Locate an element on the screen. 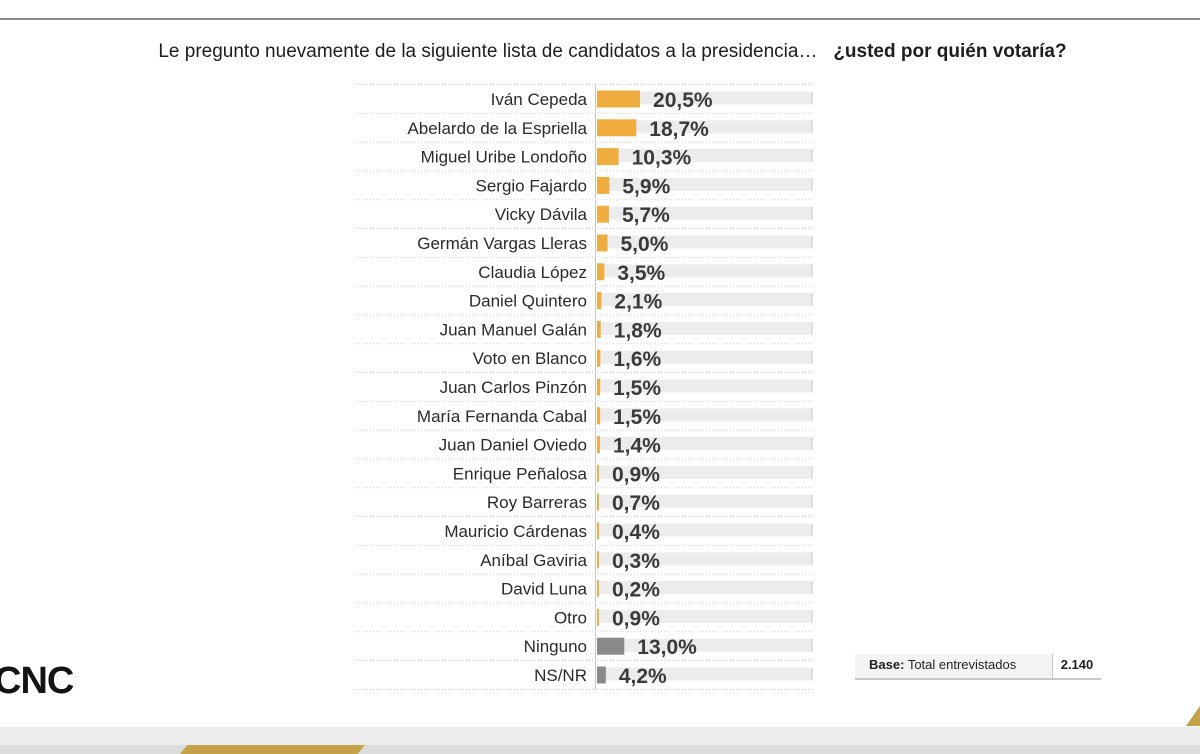  cnc-logo: CNC is located at coordinates (37, 681).